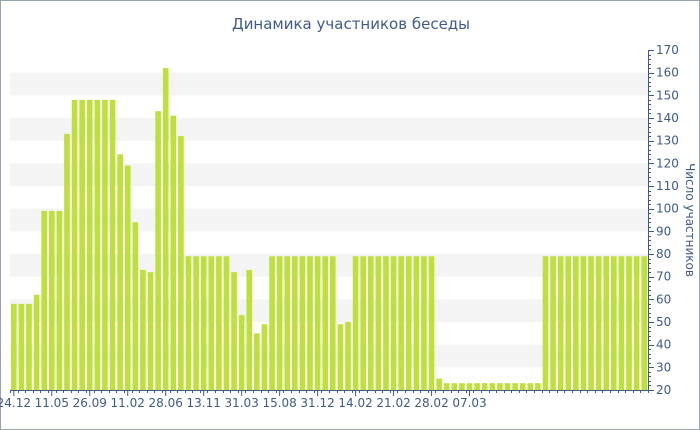 This screenshot has height=430, width=700. Describe the element at coordinates (667, 186) in the screenshot. I see `y-tick-label: 110` at that location.